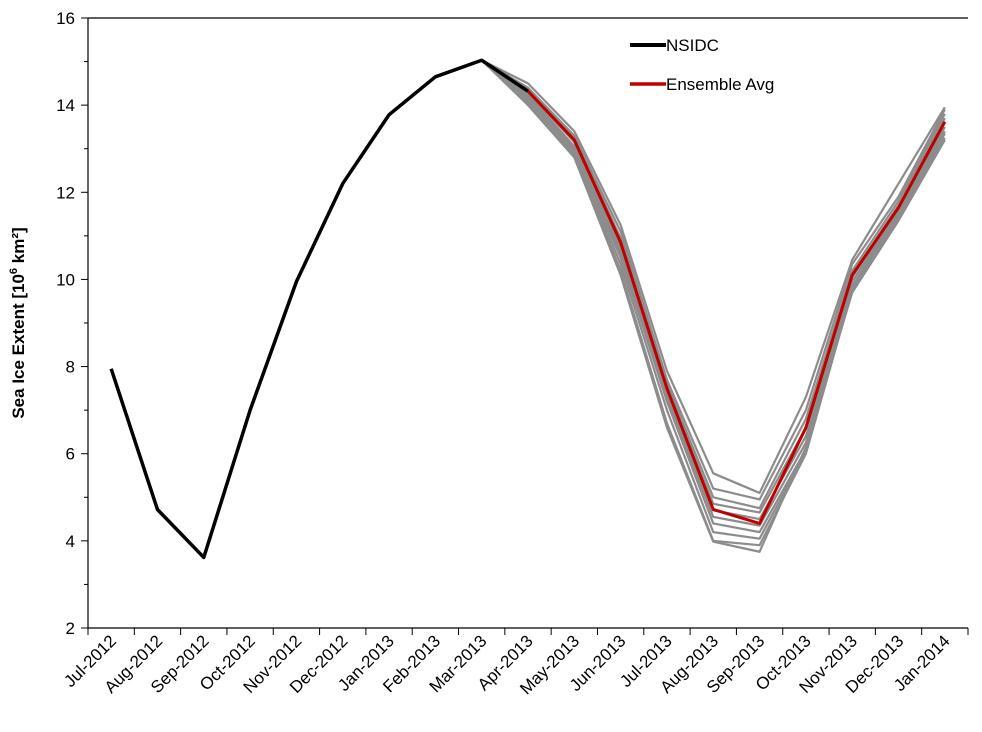  Describe the element at coordinates (18, 247) in the screenshot. I see `y-axis-title-tail: km²]` at that location.